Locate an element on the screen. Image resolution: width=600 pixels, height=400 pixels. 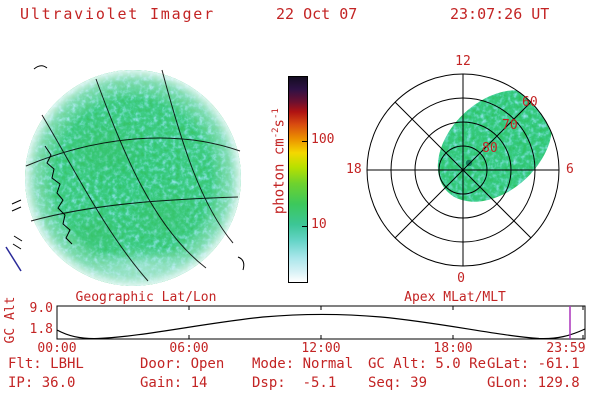
mlat-label-80: 80 is located at coordinates (490, 148).